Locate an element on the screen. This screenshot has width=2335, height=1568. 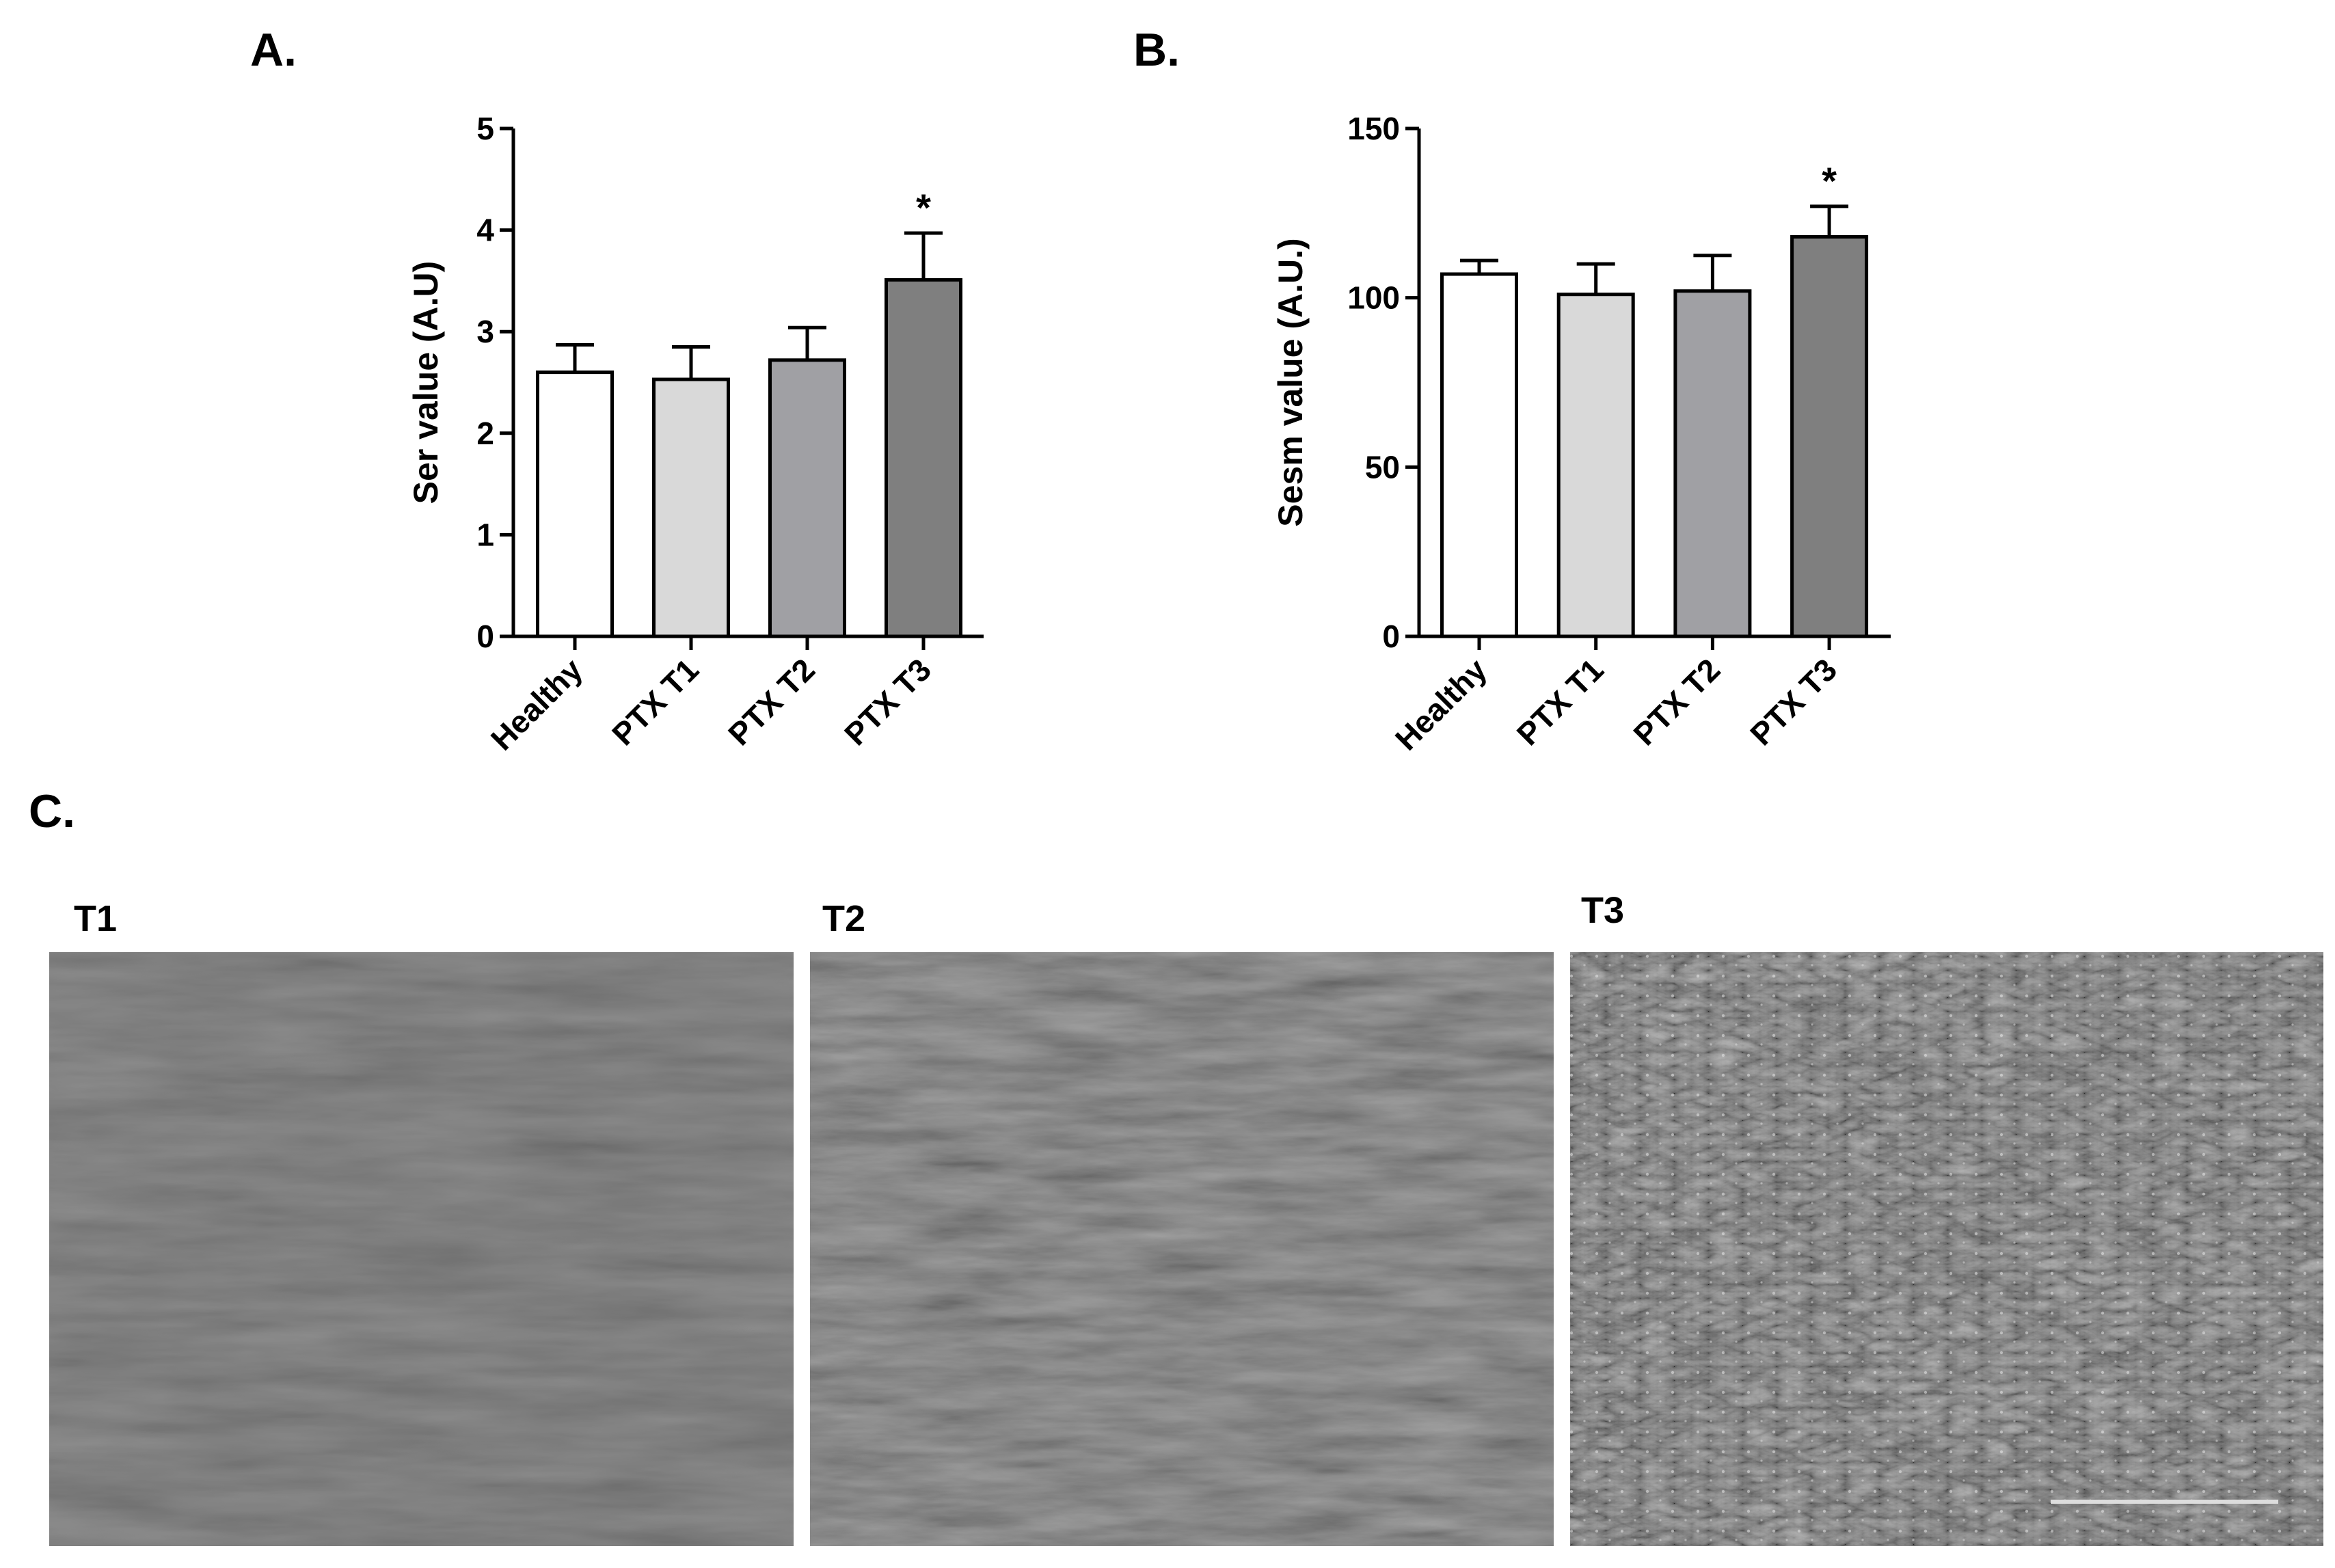
panel-label: A. is located at coordinates (273, 50).